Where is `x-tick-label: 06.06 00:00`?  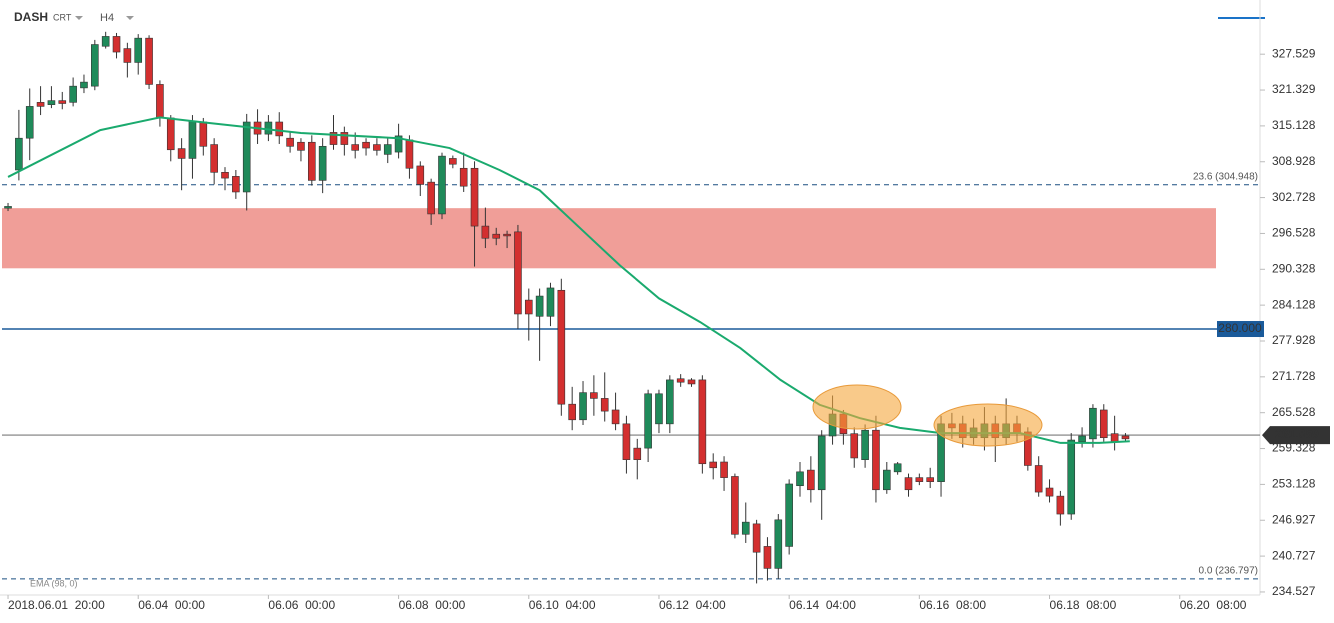 x-tick-label: 06.06 00:00 is located at coordinates (301, 605).